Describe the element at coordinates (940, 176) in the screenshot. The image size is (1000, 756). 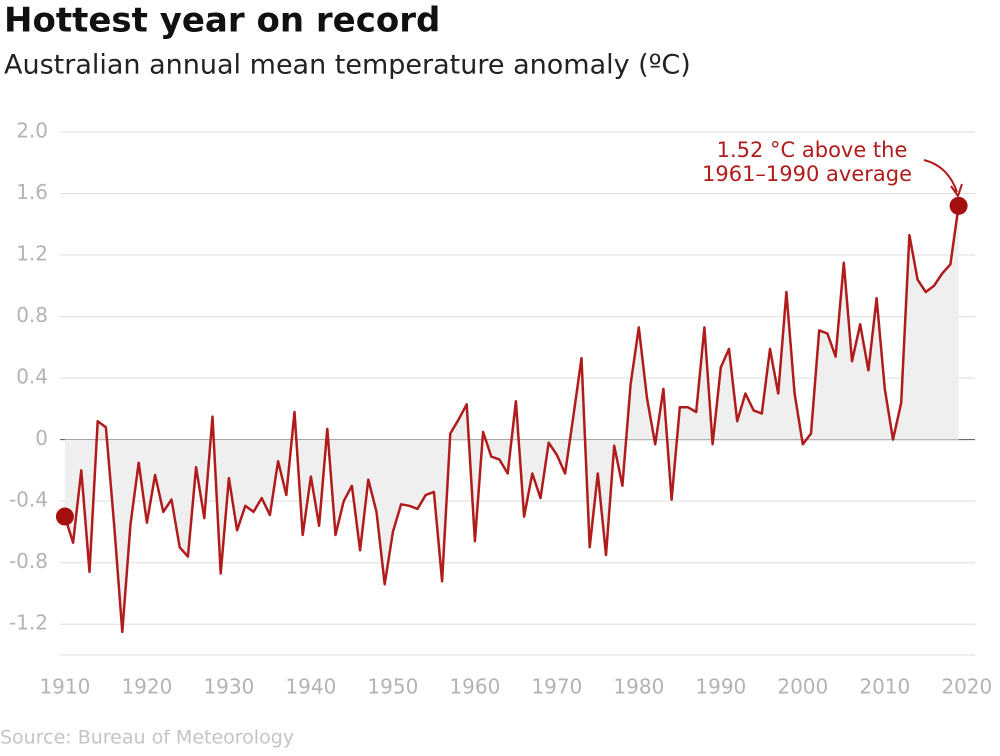
I see `annotation-arrow` at that location.